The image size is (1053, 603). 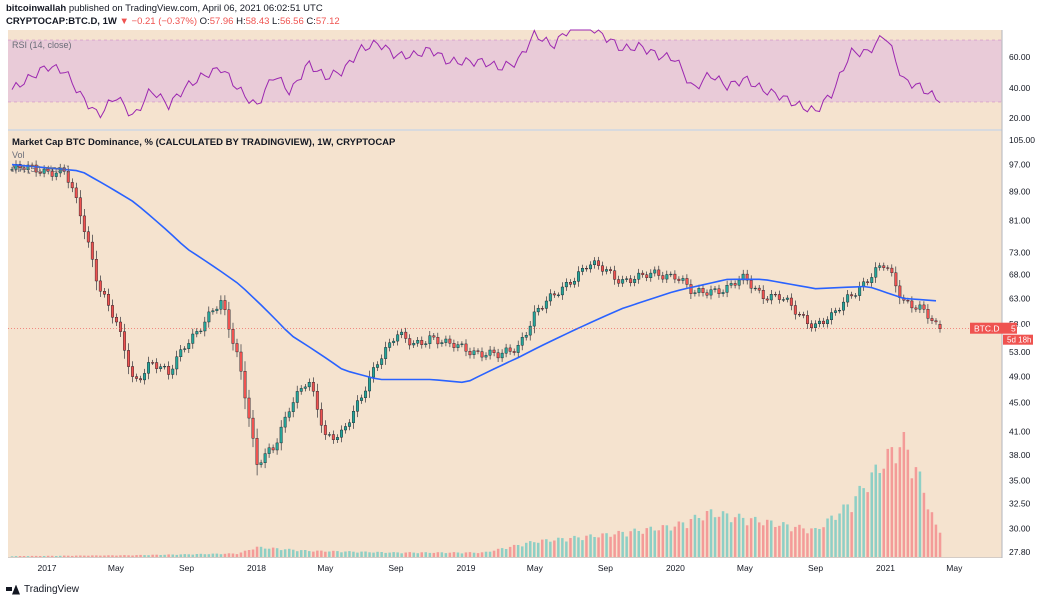 What do you see at coordinates (1020, 432) in the screenshot?
I see `price-tick: 41.00` at bounding box center [1020, 432].